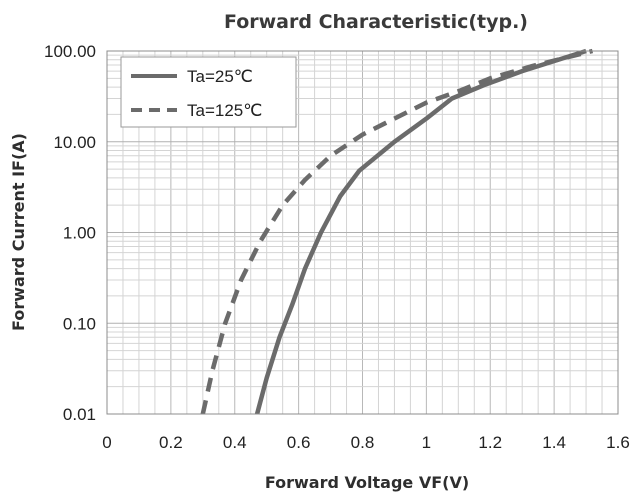 The width and height of the screenshot is (636, 495). Describe the element at coordinates (490, 442) in the screenshot. I see `x-tick-label: 1.2` at that location.